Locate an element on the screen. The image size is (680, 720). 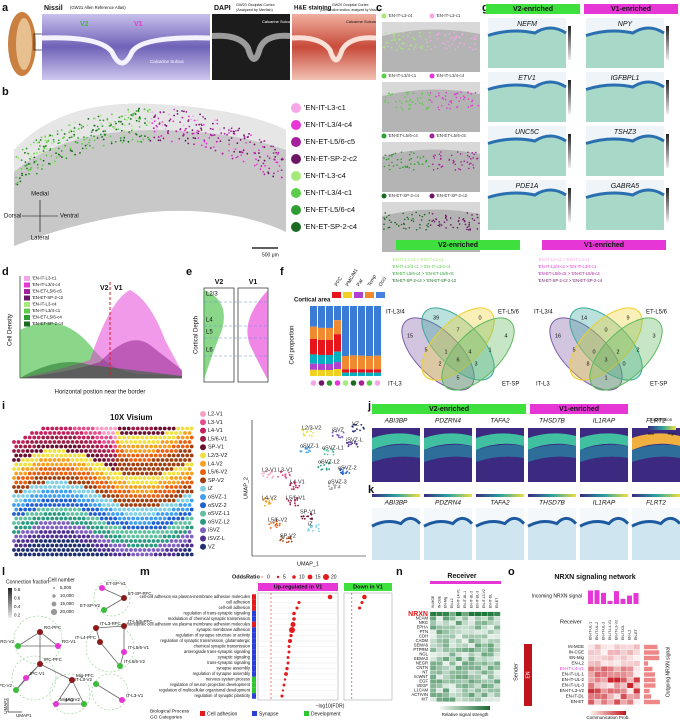
panel-letter: c is located at coordinates (379, 8).